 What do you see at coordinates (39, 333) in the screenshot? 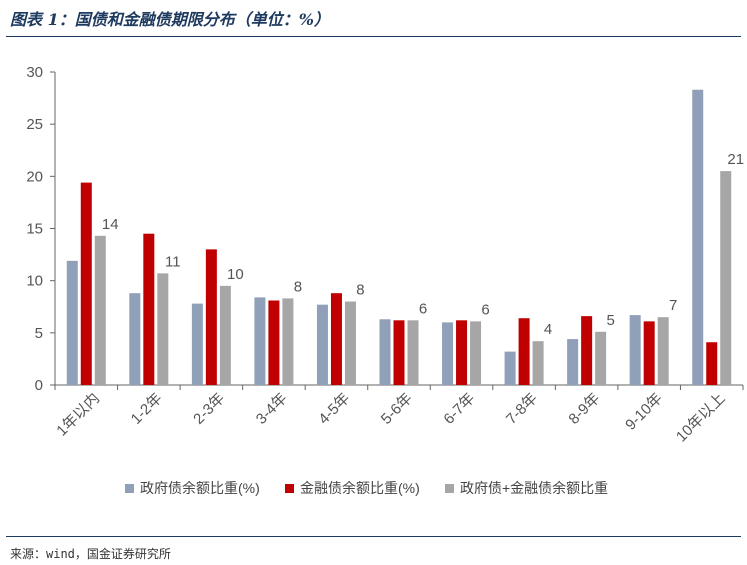
I see `y-tick-label: 5` at bounding box center [39, 333].